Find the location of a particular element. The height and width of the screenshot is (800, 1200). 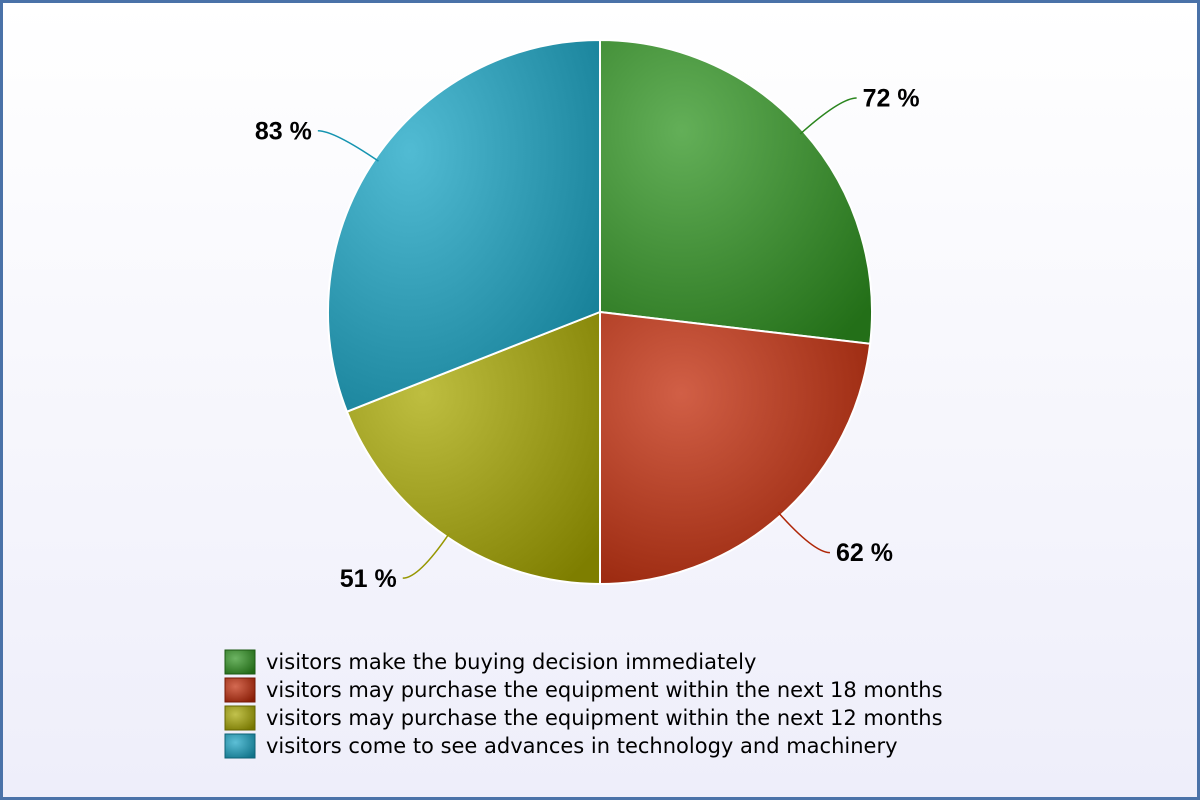

data-label: 83 % is located at coordinates (283, 131).